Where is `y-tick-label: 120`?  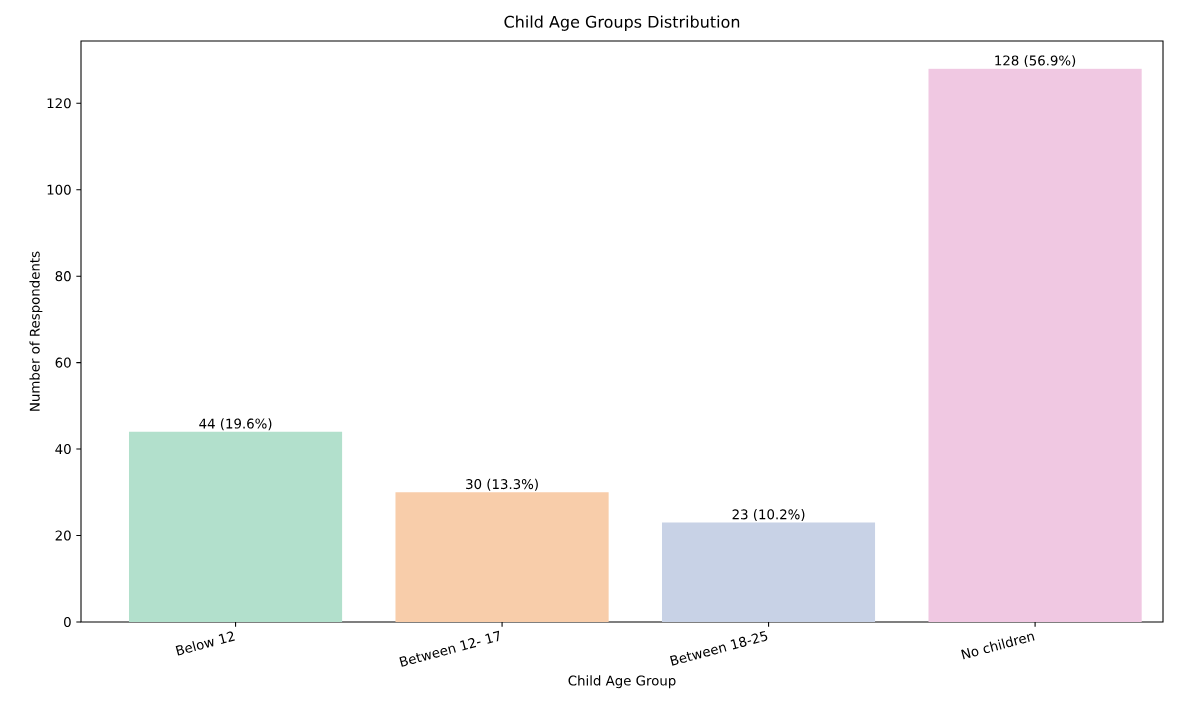
y-tick-label: 120 is located at coordinates (59, 103).